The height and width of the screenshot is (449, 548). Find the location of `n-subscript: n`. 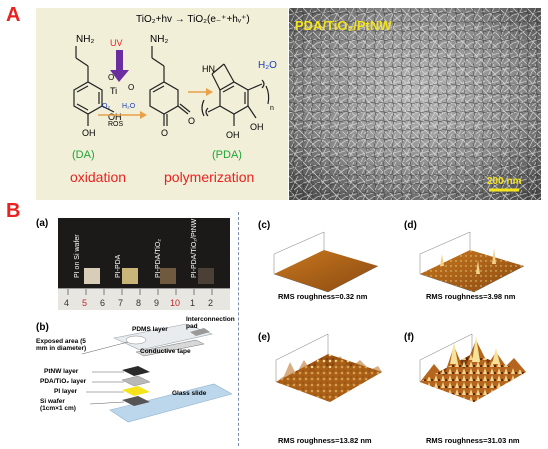

n-subscript: n is located at coordinates (272, 108).